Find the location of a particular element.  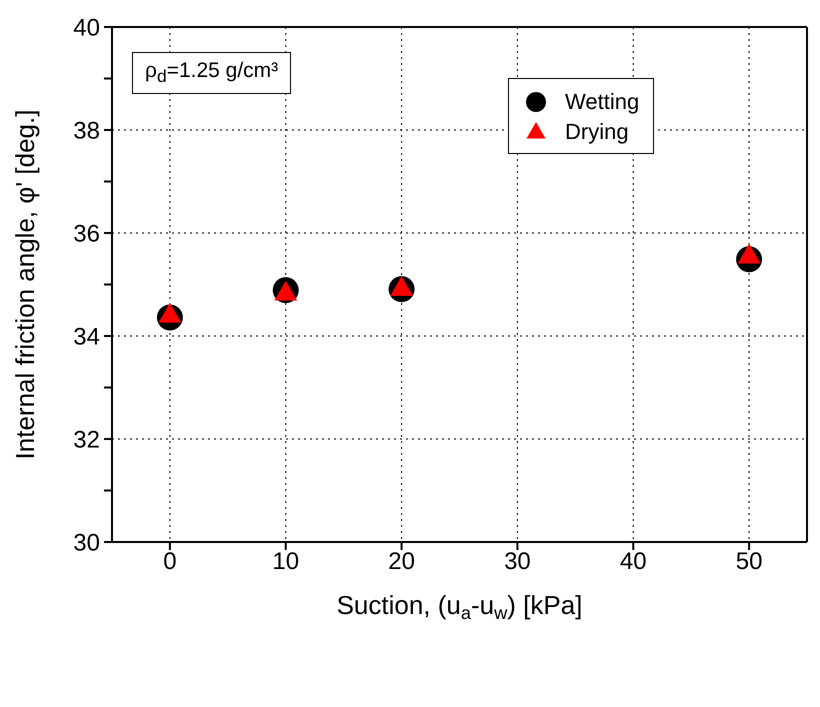

x-tick-label: 0 is located at coordinates (170, 562).